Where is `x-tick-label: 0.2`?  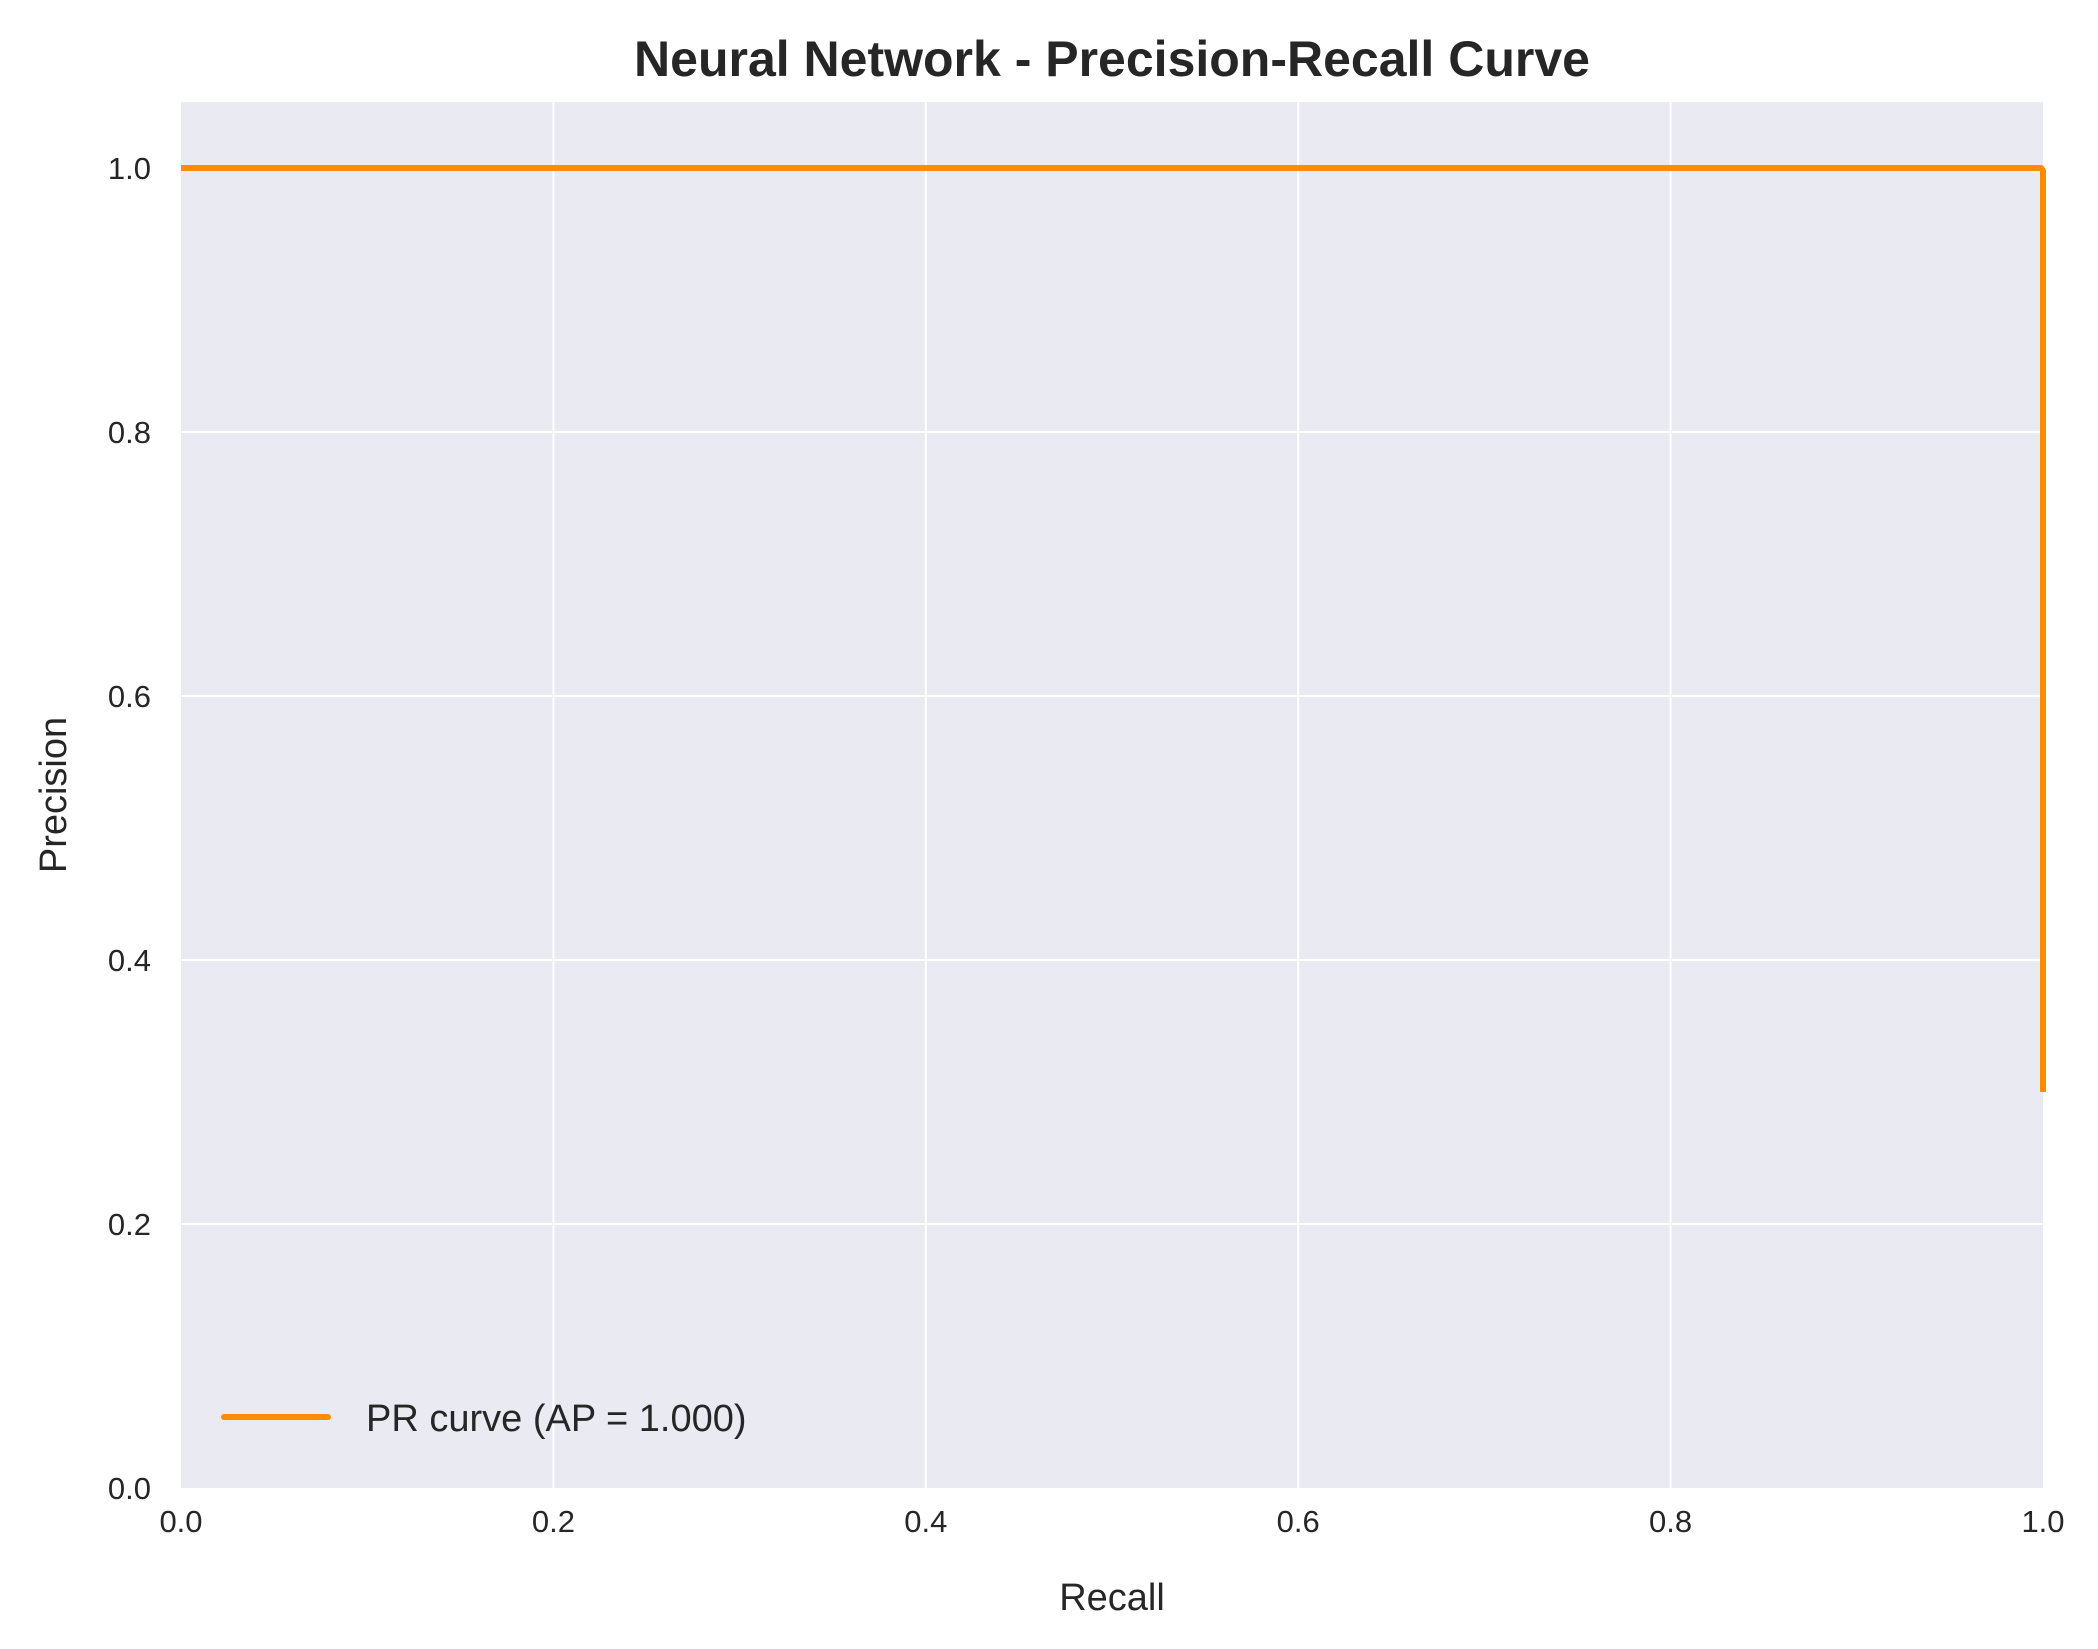
x-tick-label: 0.2 is located at coordinates (553, 1521).